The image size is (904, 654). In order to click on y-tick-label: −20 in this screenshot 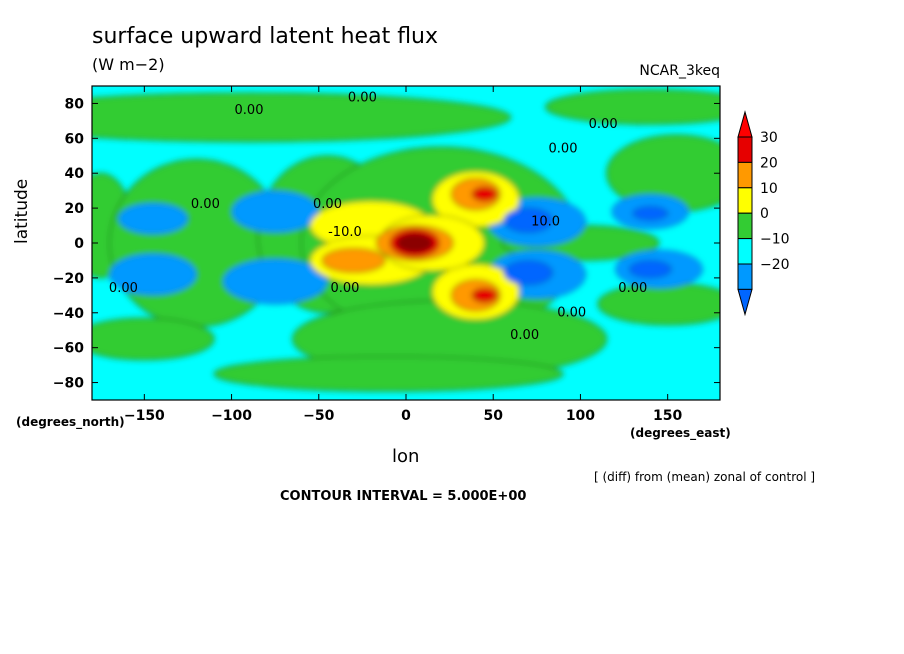, I will do `click(68, 279)`.